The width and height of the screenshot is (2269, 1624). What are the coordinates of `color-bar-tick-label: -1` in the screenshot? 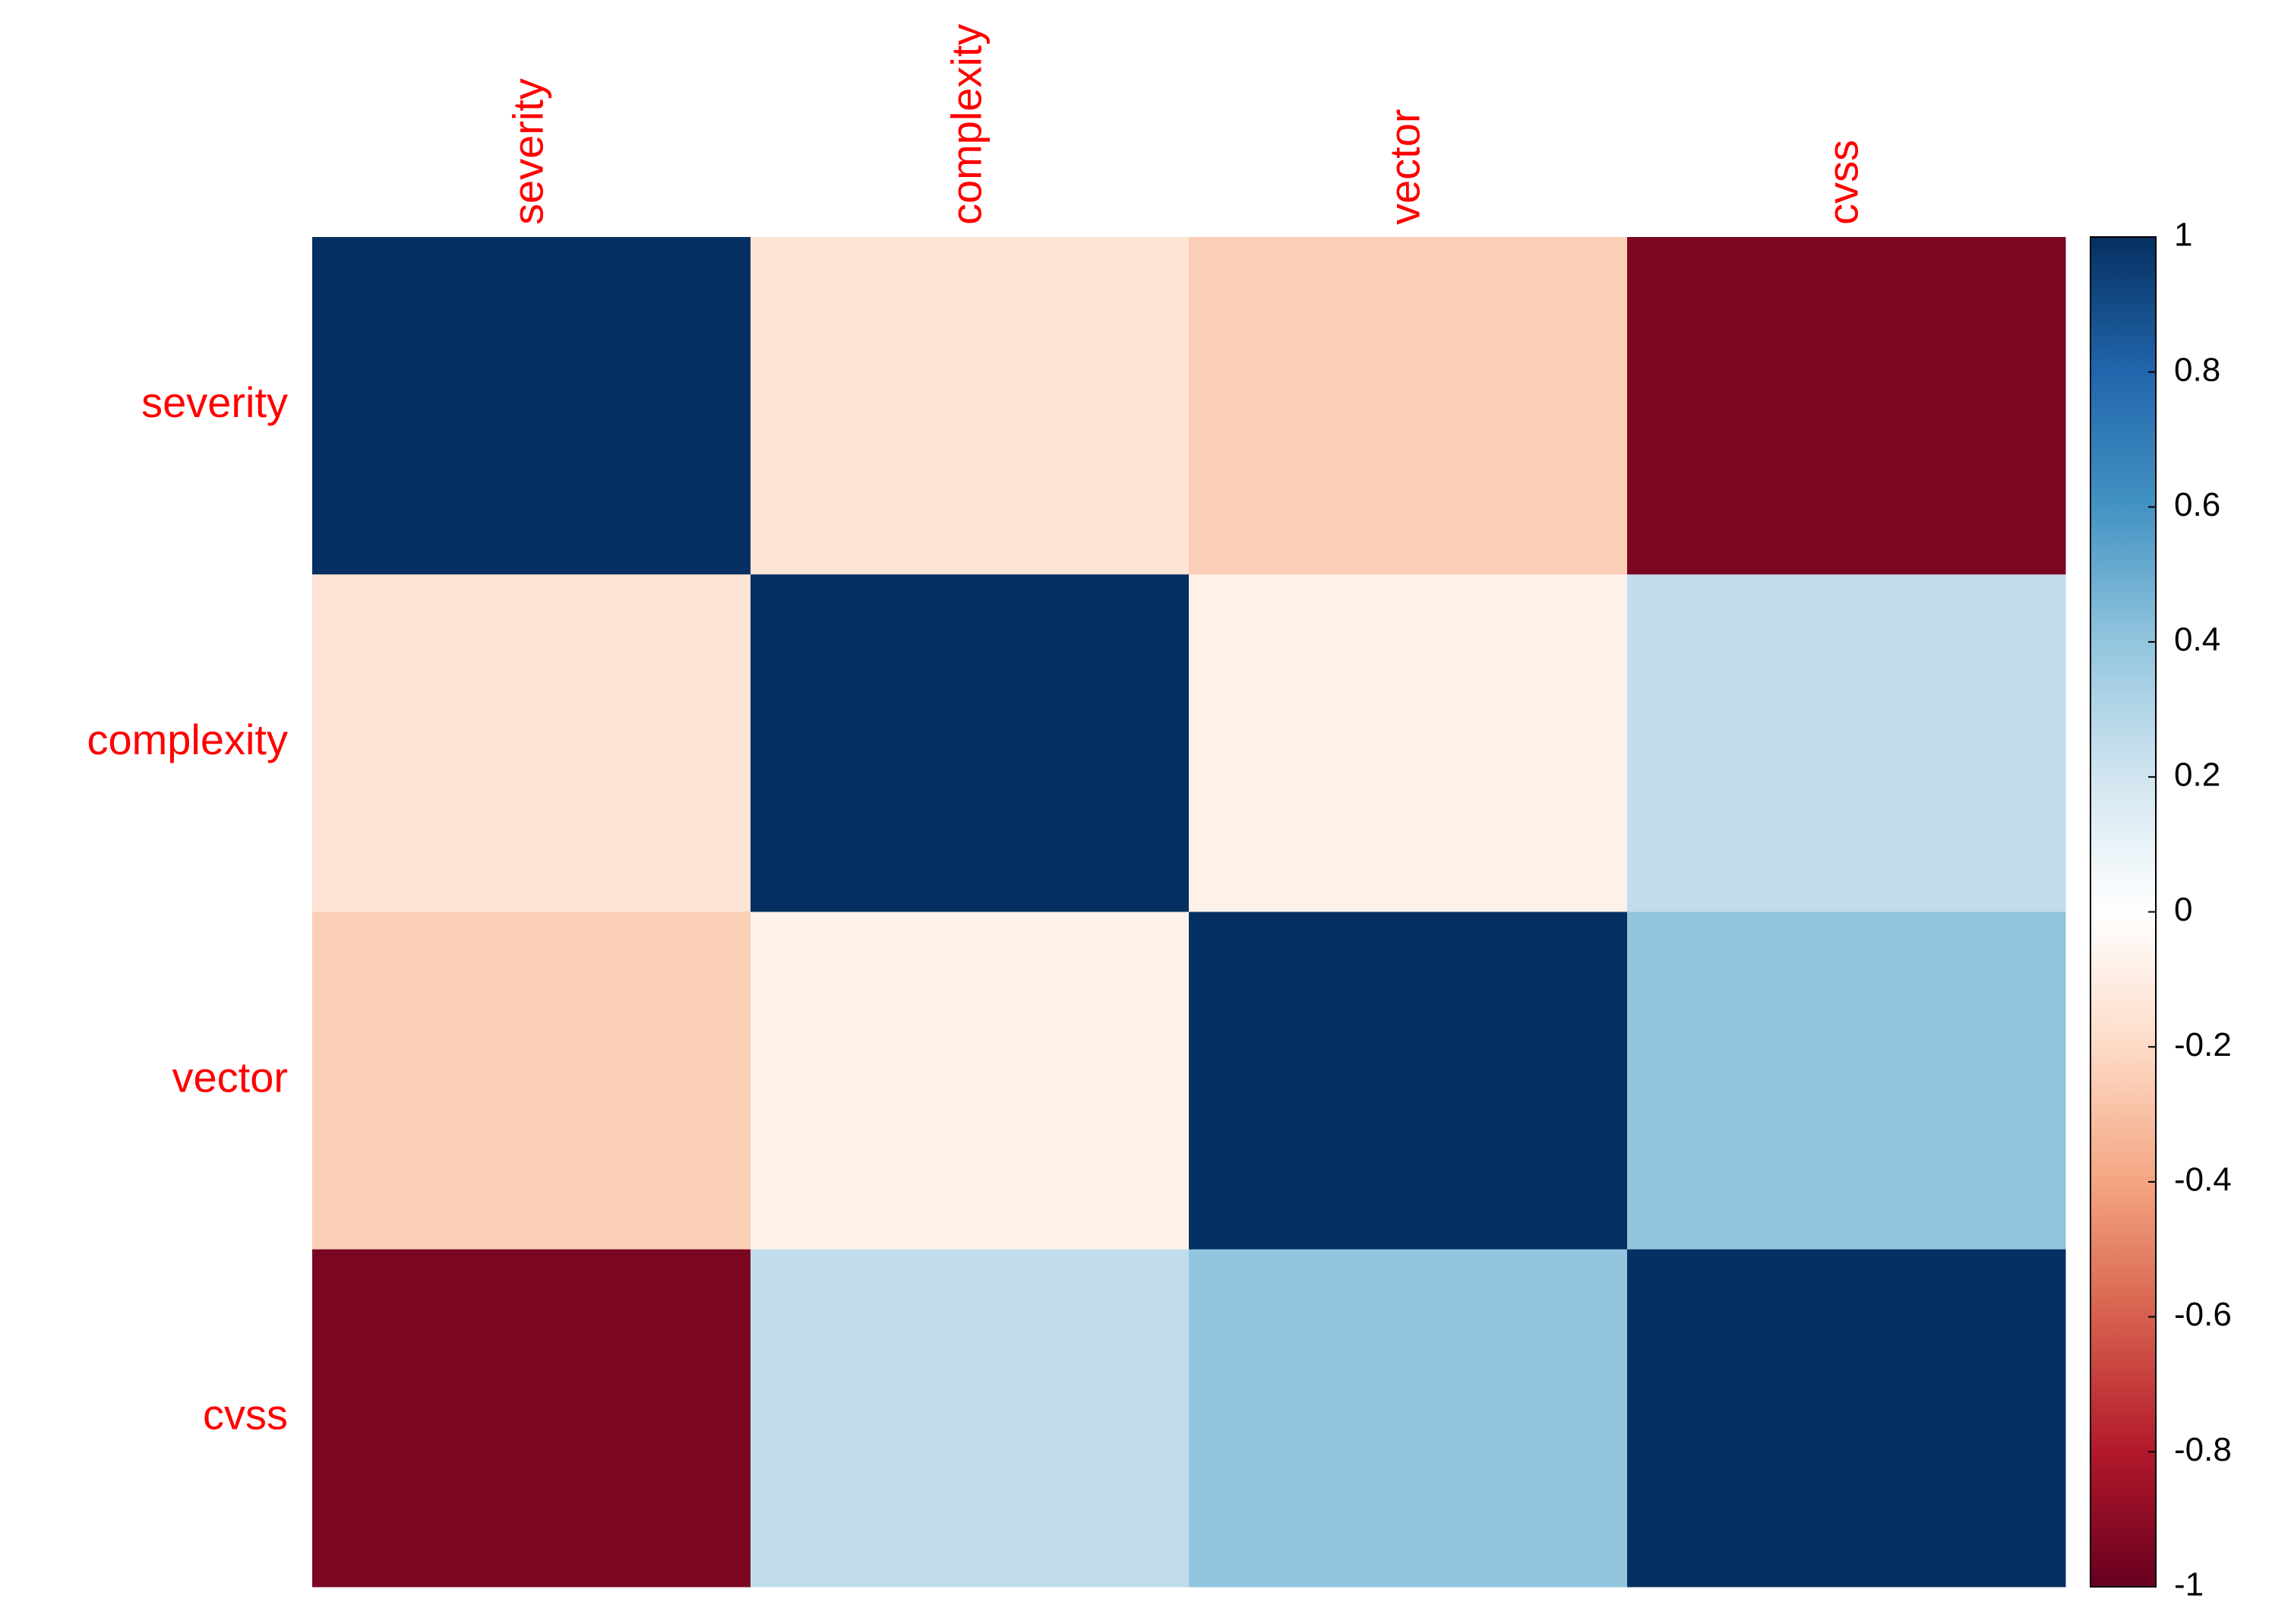 It's located at (2189, 1584).